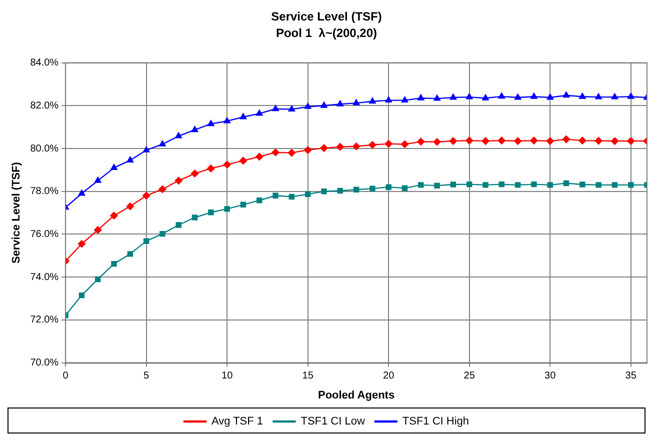  I want to click on y-axis-title: Service Level (TSF), so click(16, 213).